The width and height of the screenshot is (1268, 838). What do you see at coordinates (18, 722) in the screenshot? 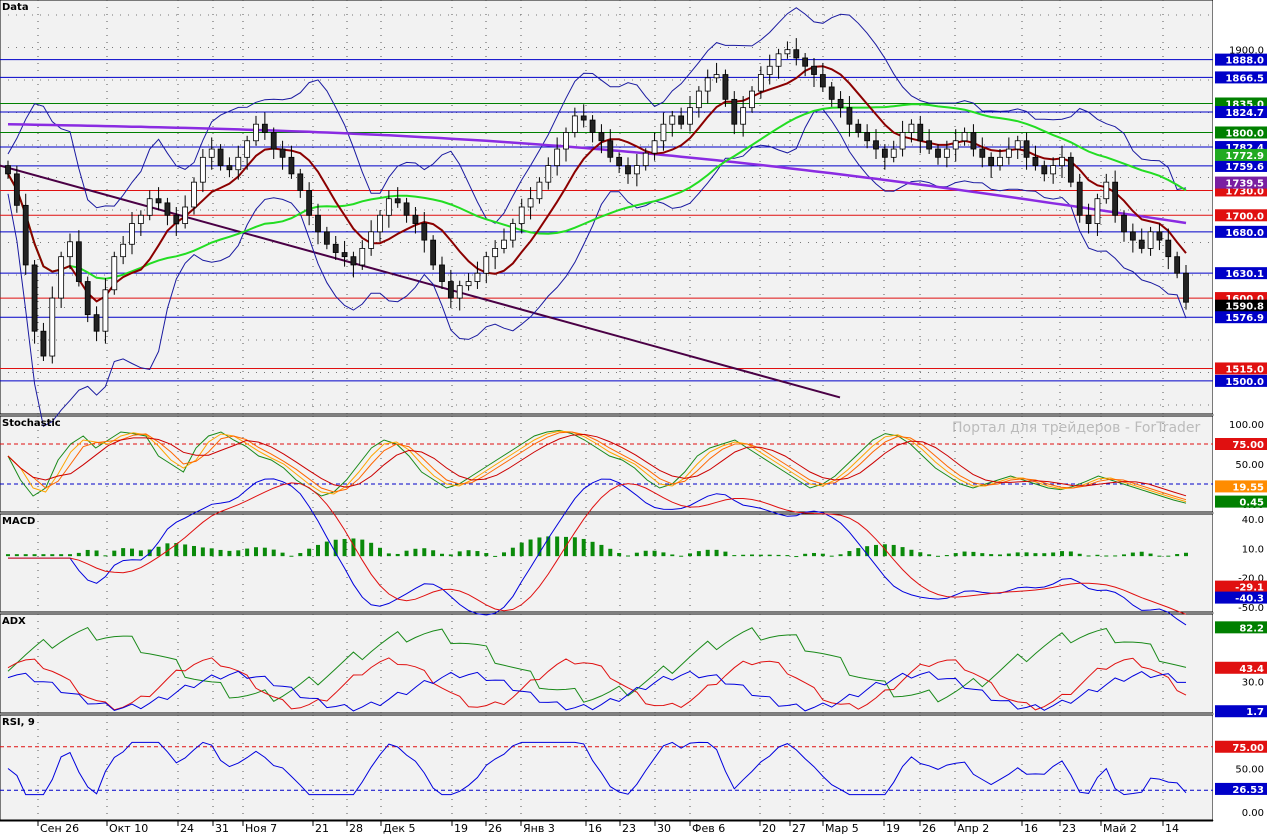
I see `rsi-title: RSI, 9` at bounding box center [18, 722].